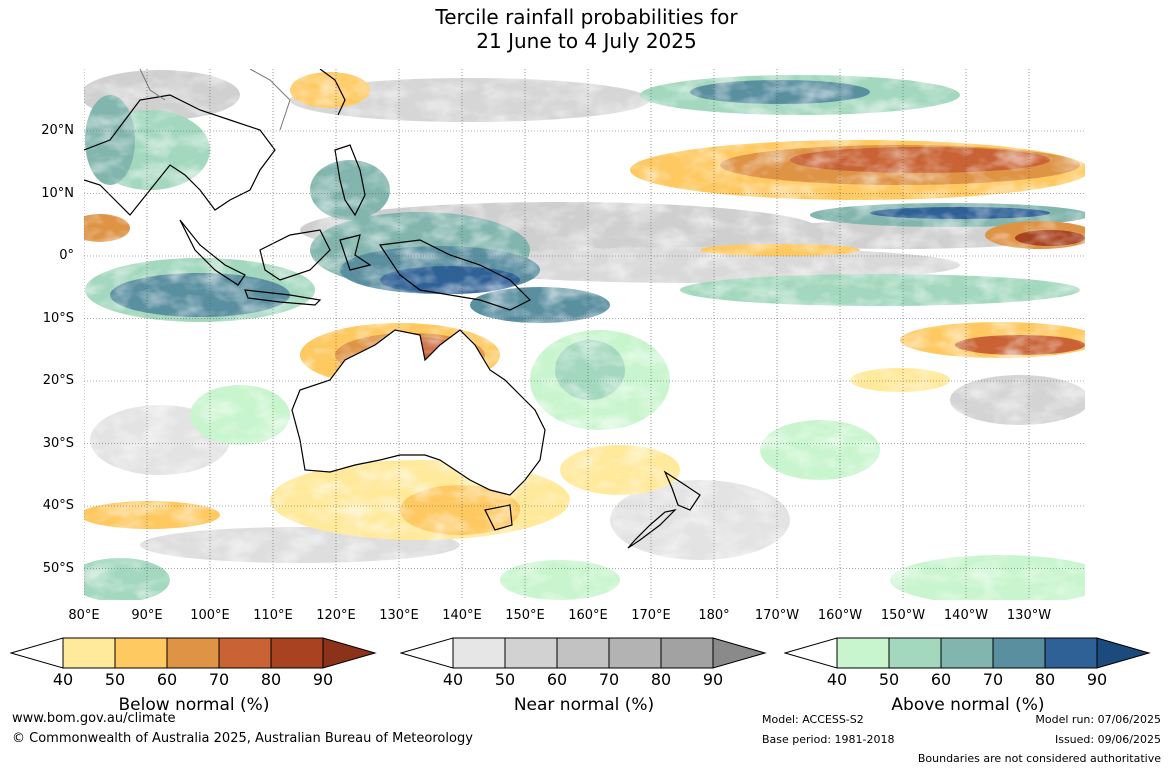 This screenshot has width=1173, height=770. What do you see at coordinates (212, 252) in the screenshot?
I see `sumatra-outline` at bounding box center [212, 252].